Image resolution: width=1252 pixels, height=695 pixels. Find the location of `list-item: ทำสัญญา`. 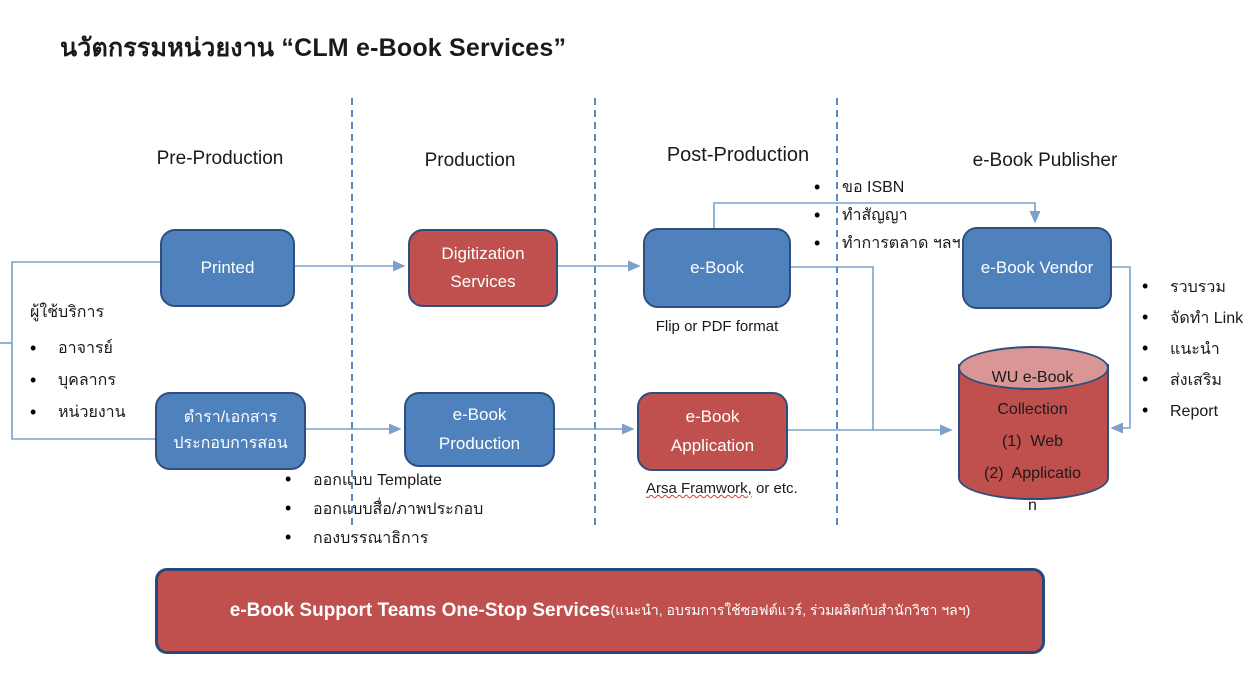

list-item: ทำสัญญา is located at coordinates (886, 215).